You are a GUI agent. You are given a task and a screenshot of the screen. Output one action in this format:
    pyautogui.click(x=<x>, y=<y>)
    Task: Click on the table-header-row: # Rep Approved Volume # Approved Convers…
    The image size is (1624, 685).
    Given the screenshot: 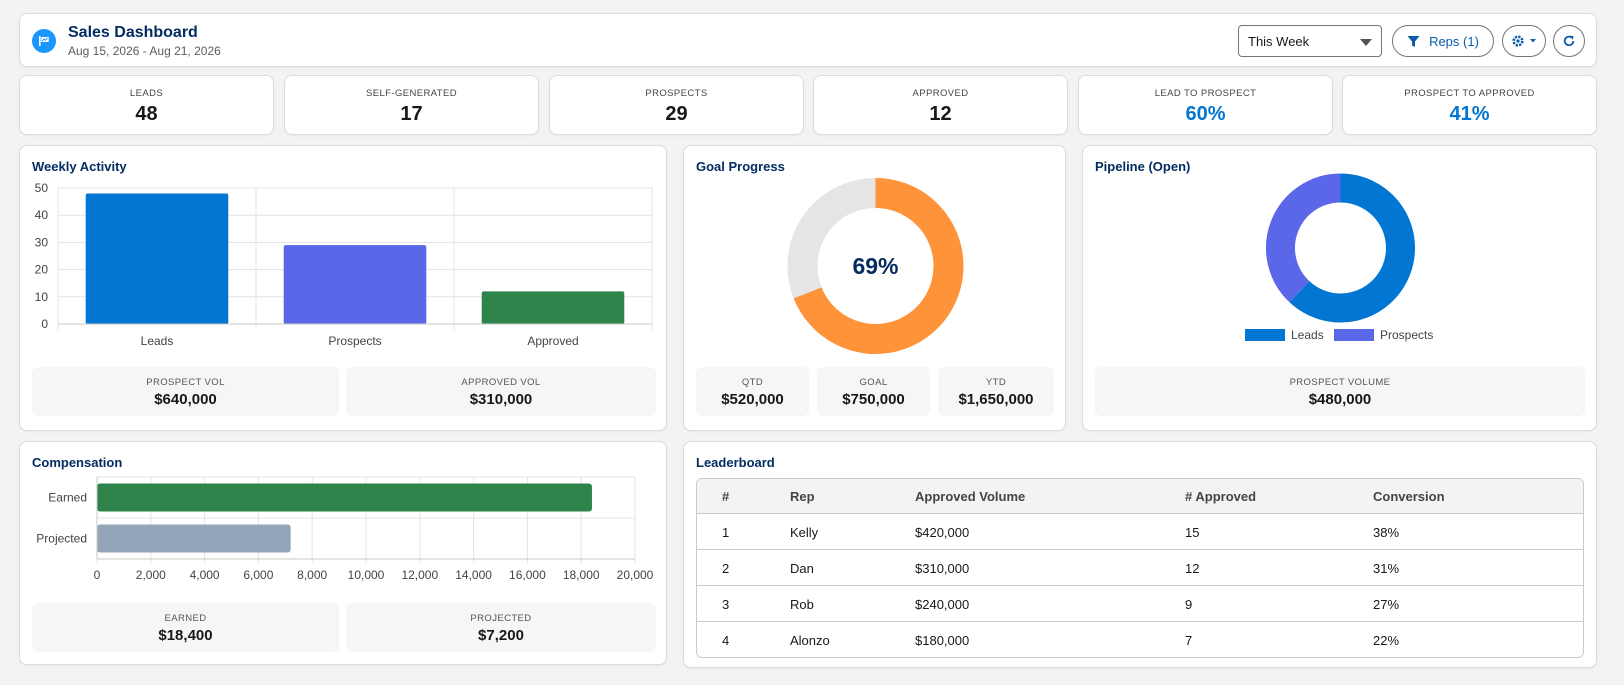 What is the action you would take?
    pyautogui.click(x=1140, y=496)
    